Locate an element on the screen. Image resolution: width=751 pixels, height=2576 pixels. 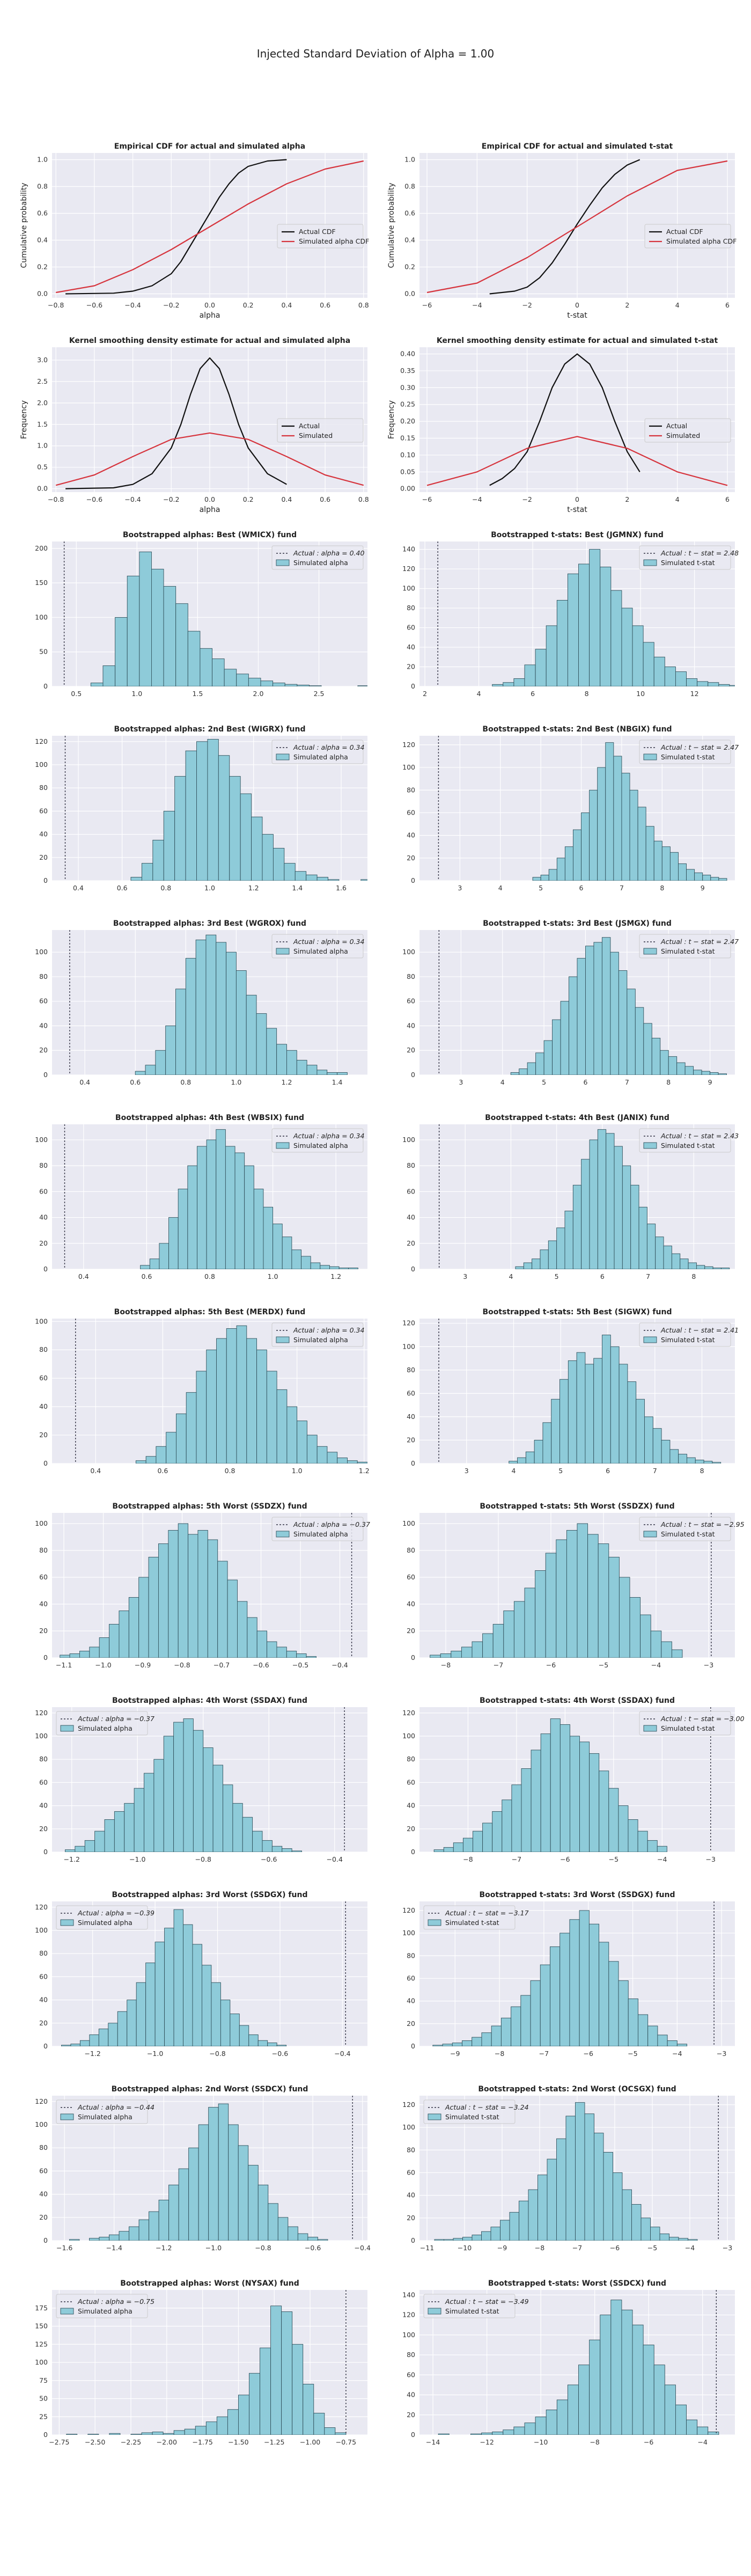
x-tick-label: −8 is located at coordinates (594, 2442).